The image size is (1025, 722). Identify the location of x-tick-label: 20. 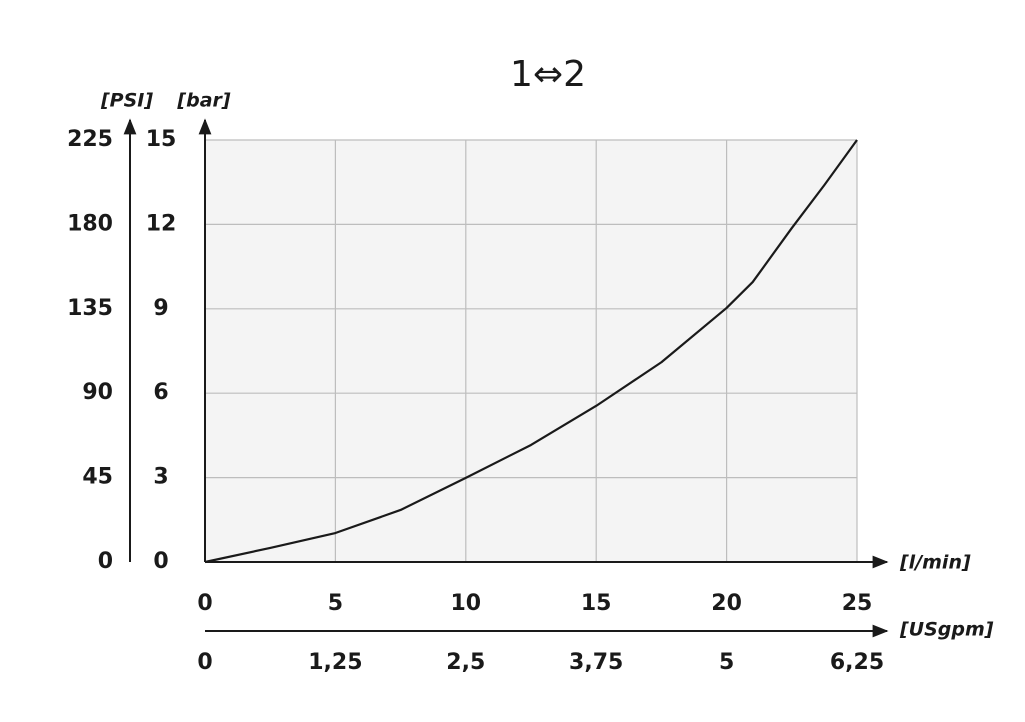
(726, 603).